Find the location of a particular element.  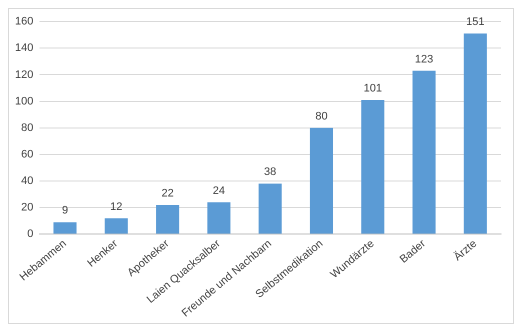

data-label: 22 is located at coordinates (167, 193).